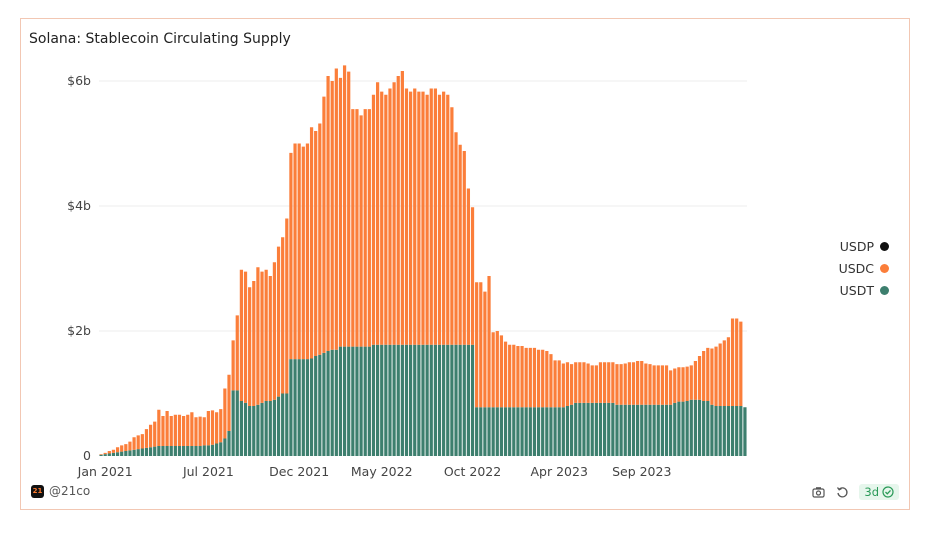 This screenshot has height=533, width=929. What do you see at coordinates (864, 246) in the screenshot?
I see `legend-item-usdp: USDP` at bounding box center [864, 246].